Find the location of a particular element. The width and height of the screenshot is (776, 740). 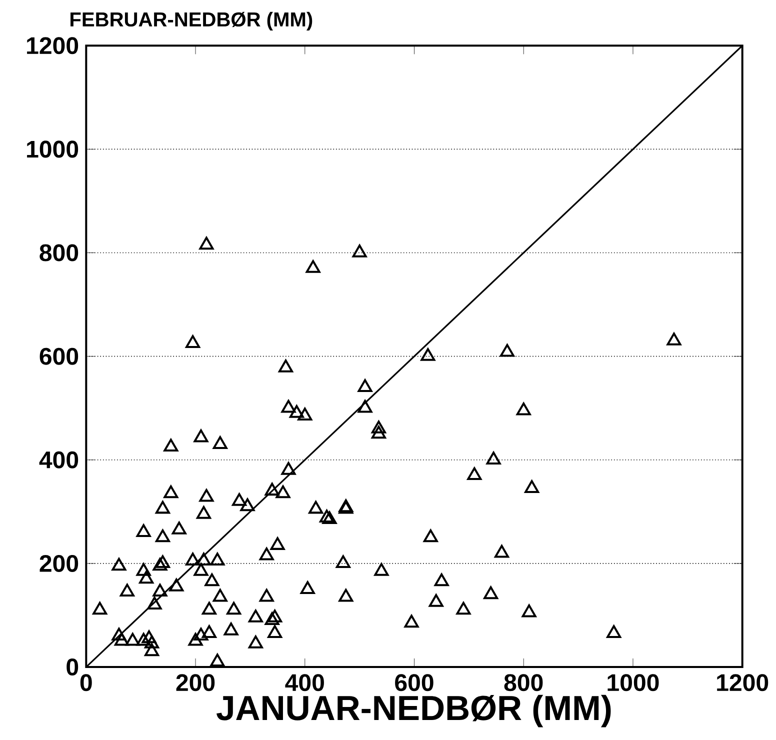

x-axis-title: JANUAR-NEDBØR (MM) is located at coordinates (413, 711).